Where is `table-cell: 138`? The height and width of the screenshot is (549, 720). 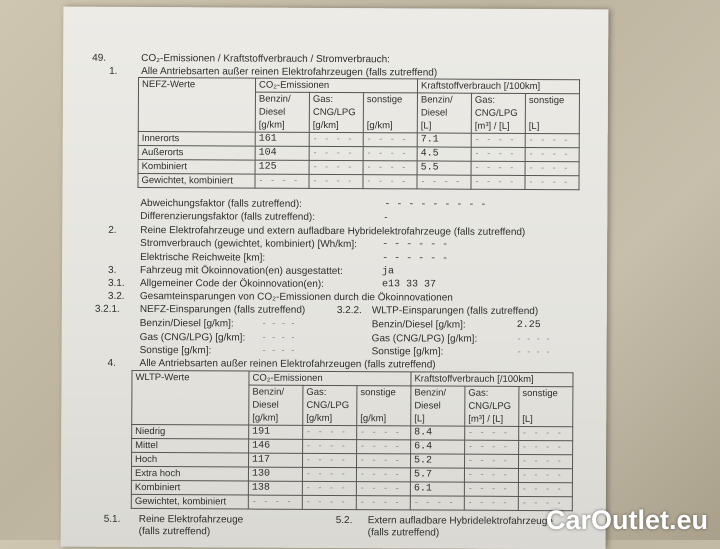
table-cell: 138 is located at coordinates (275, 488).